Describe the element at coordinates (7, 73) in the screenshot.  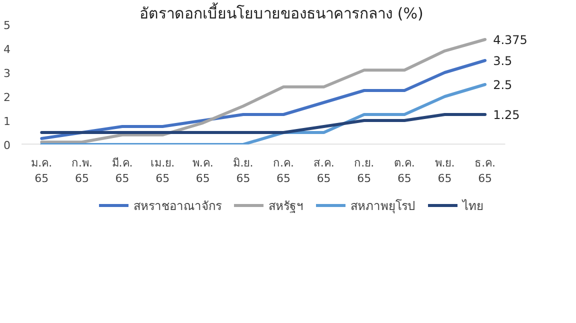
I see `y-tick-label: 3` at that location.